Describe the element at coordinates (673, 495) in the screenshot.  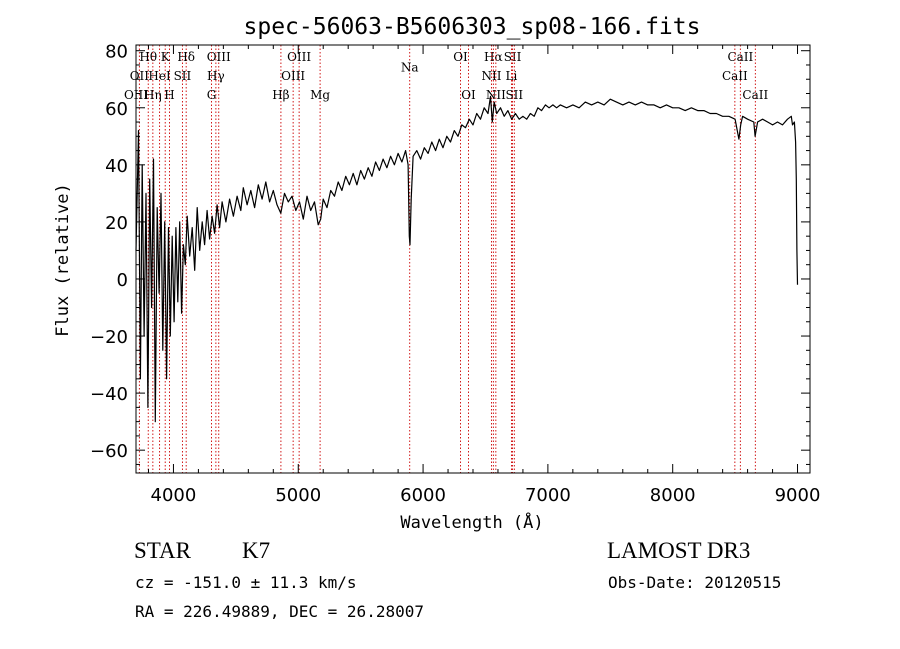
I see `x-tick-label-4: 8000` at that location.